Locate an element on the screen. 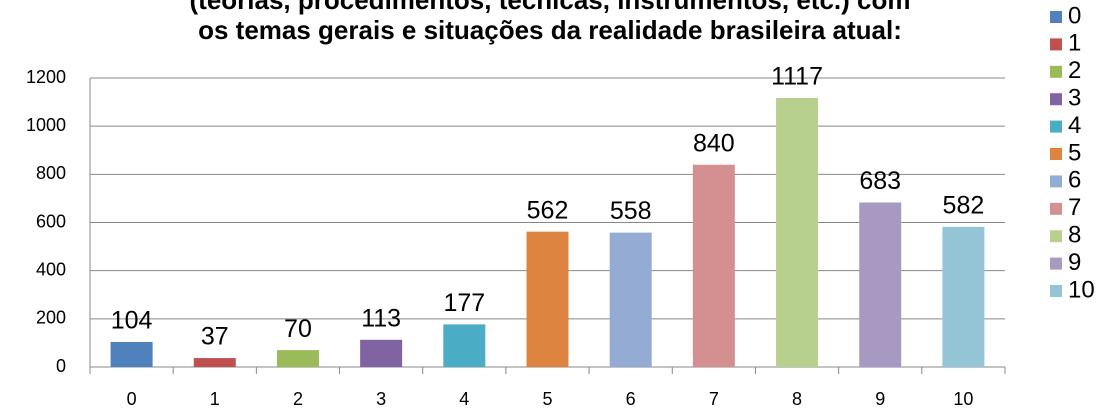 This screenshot has height=414, width=1108. value-label: 177 is located at coordinates (464, 303).